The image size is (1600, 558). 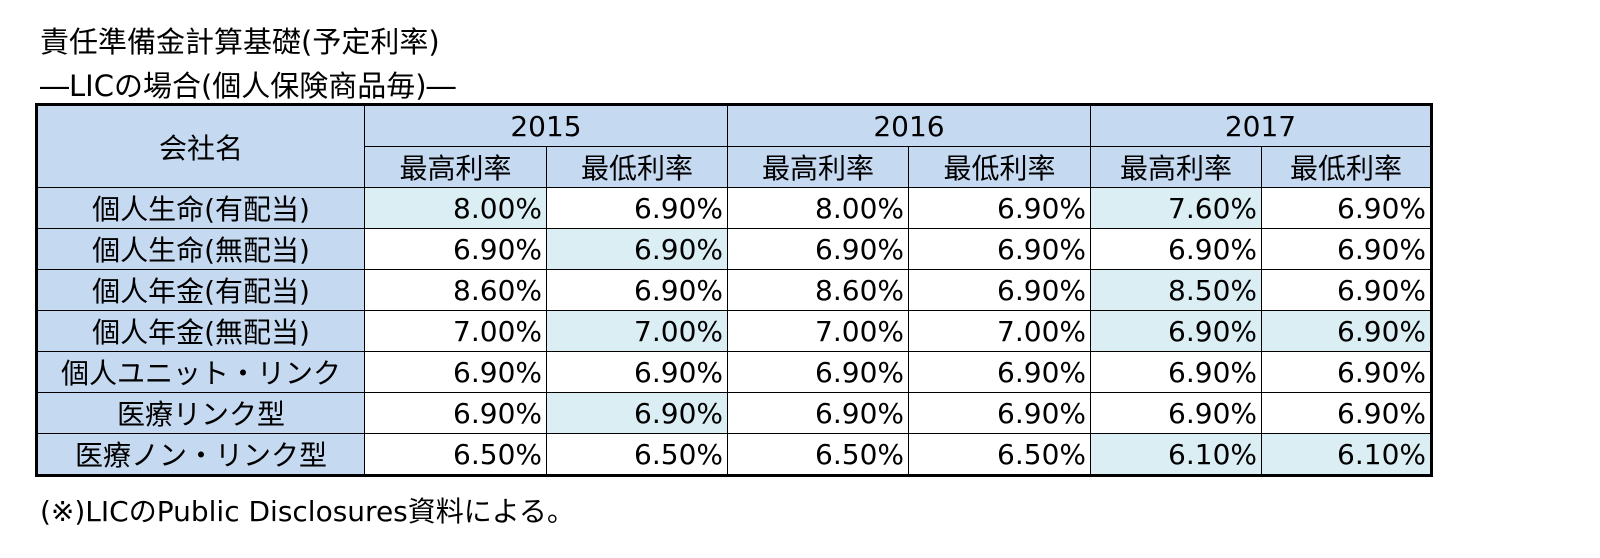 What do you see at coordinates (200, 331) in the screenshot?
I see `row-label: 個人年金(無配当)` at bounding box center [200, 331].